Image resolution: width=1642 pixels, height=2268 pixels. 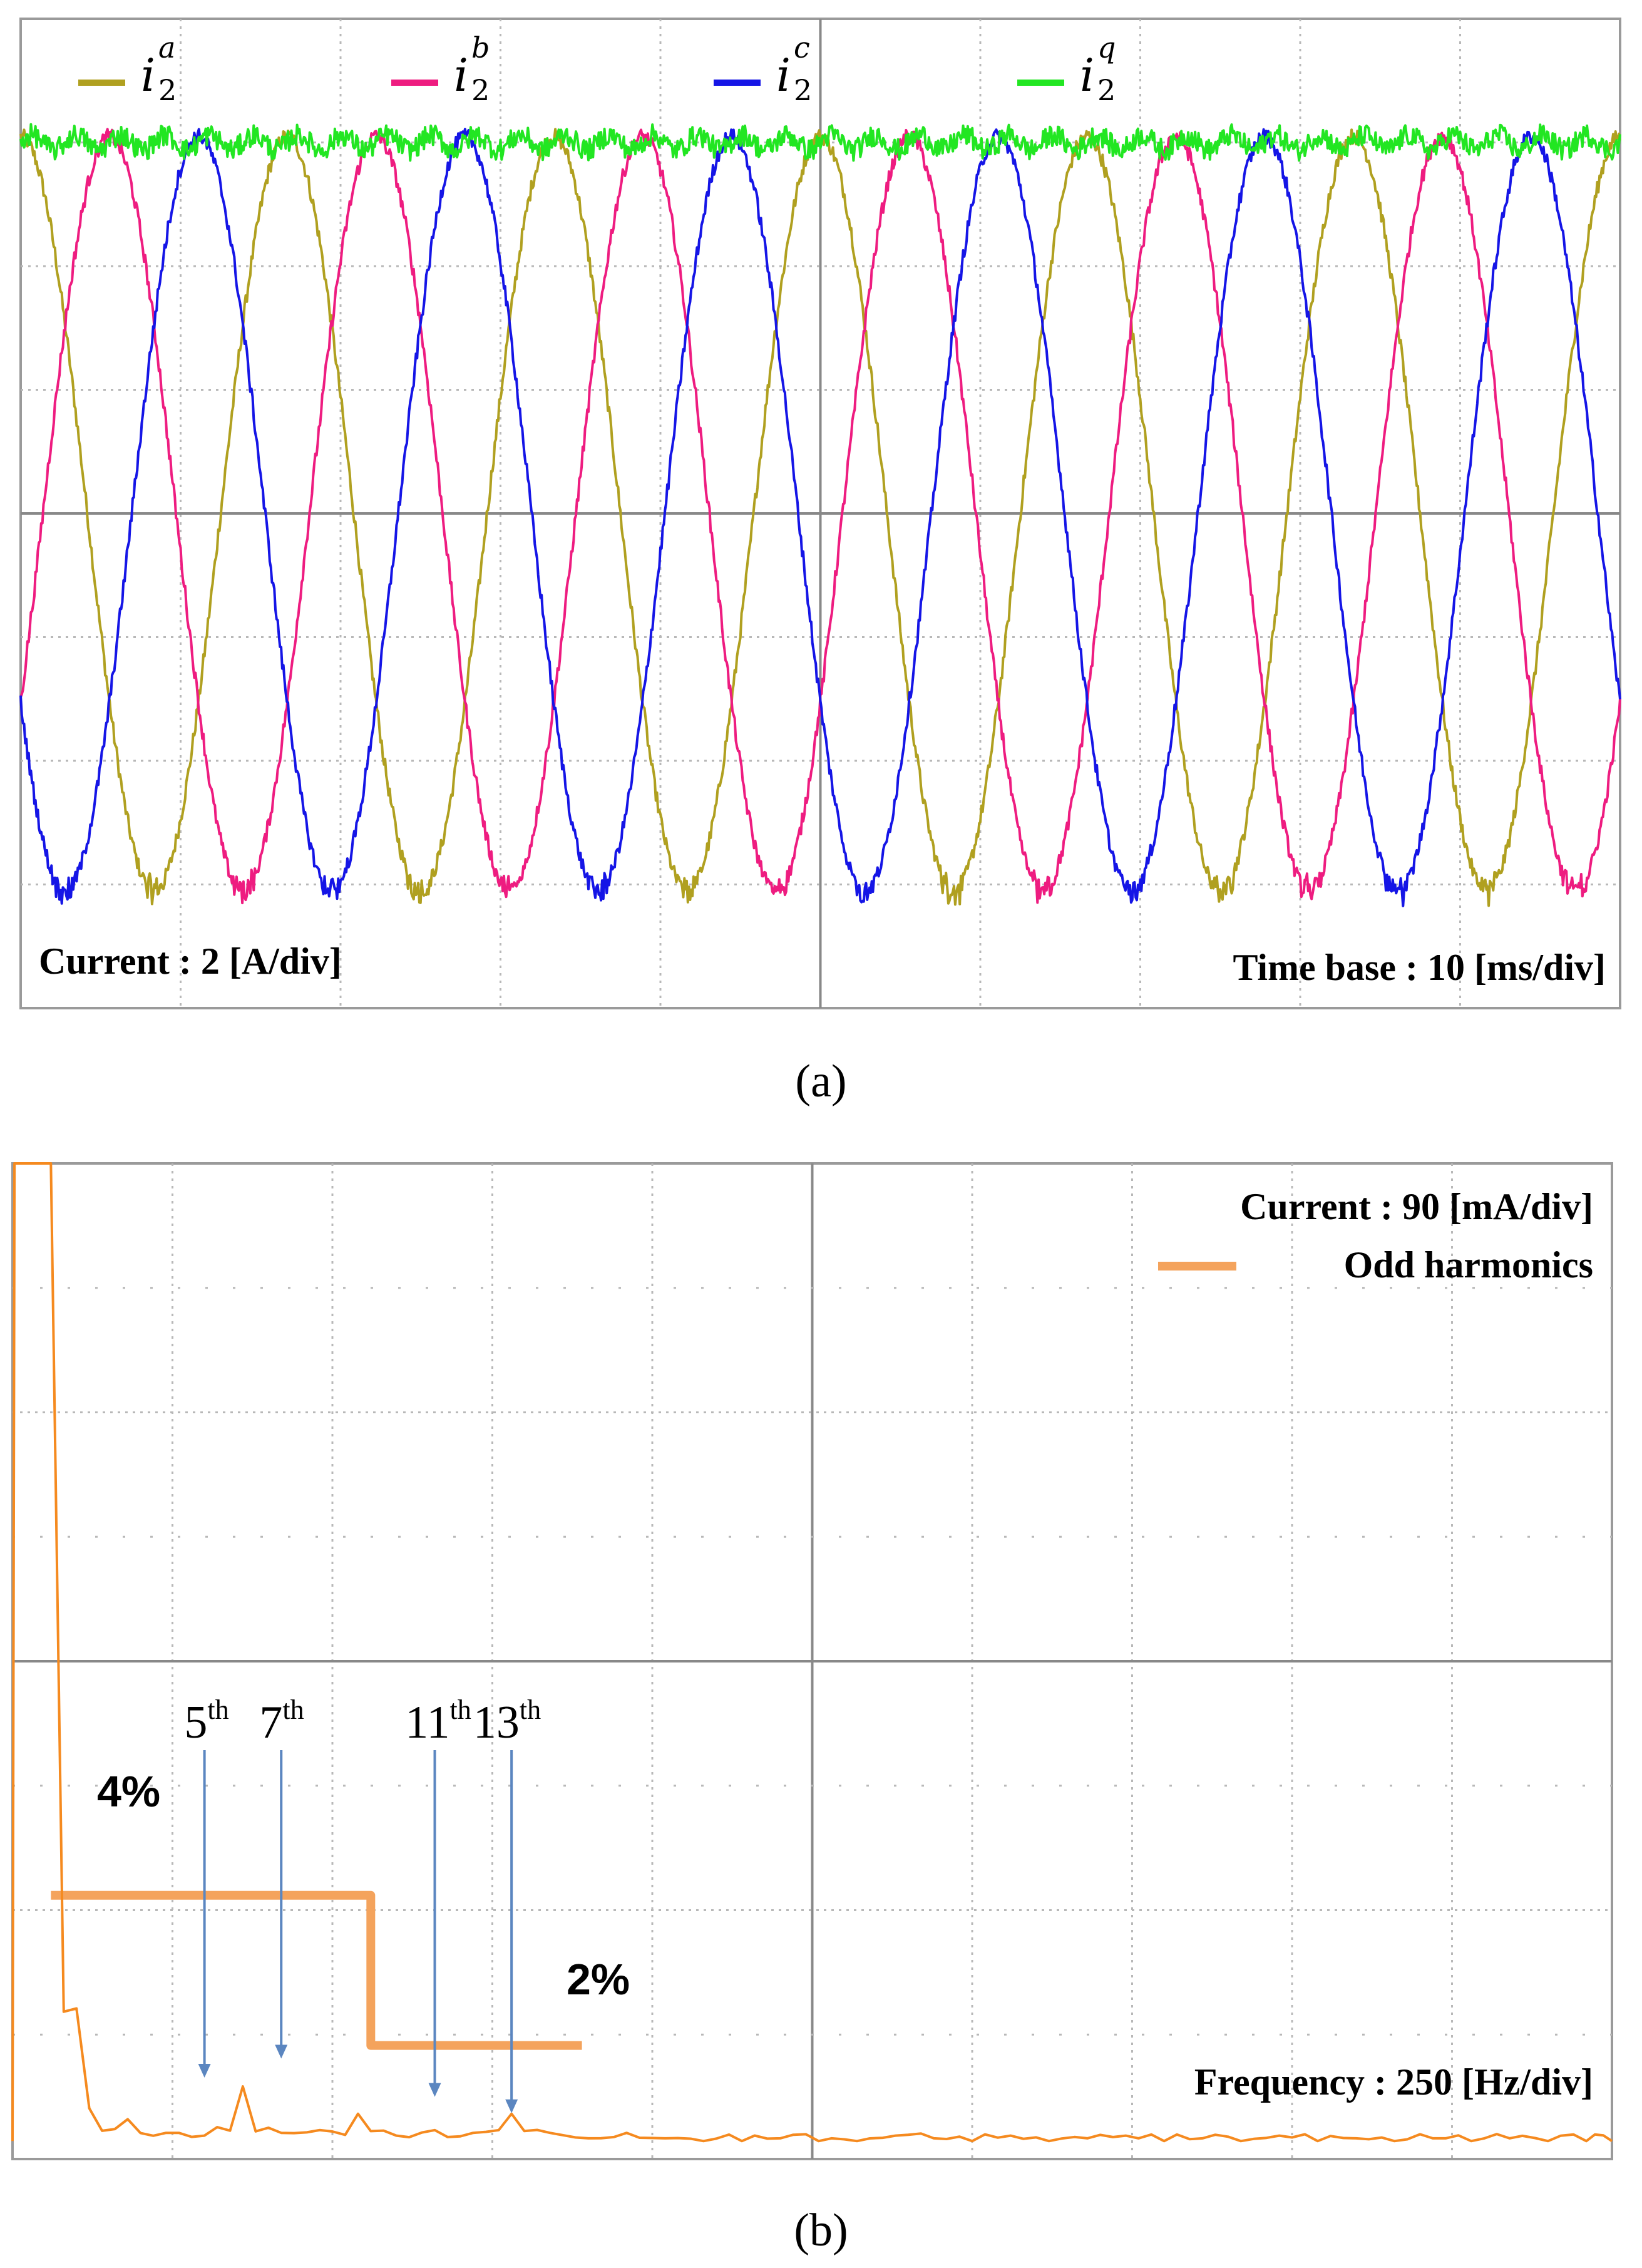 I want to click on caption-a: (a), so click(x=821, y=1081).